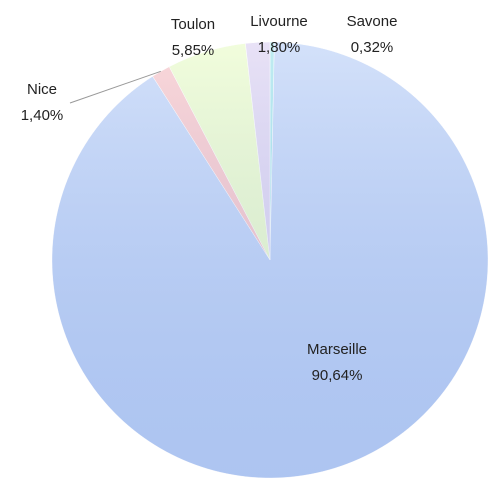 The image size is (500, 479). What do you see at coordinates (42, 115) in the screenshot?
I see `slice-value-label: 1,40%` at bounding box center [42, 115].